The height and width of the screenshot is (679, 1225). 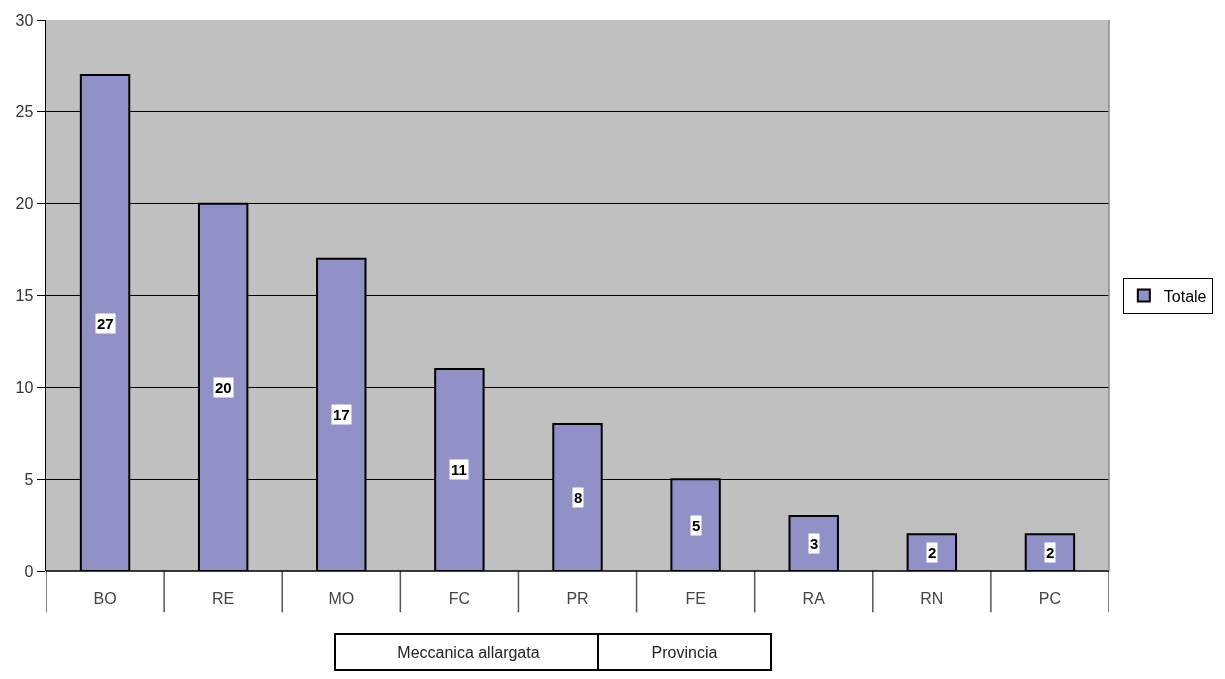 I want to click on text: Provincia, so click(x=684, y=652).